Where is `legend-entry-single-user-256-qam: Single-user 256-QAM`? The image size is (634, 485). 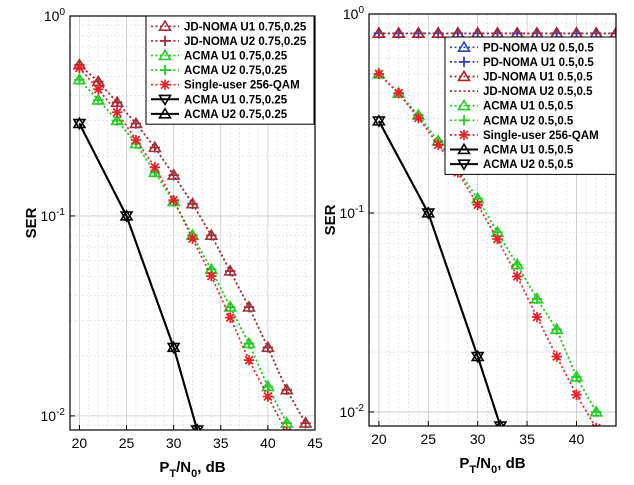 legend-entry-single-user-256-qam: Single-user 256-QAM is located at coordinates (524, 135).